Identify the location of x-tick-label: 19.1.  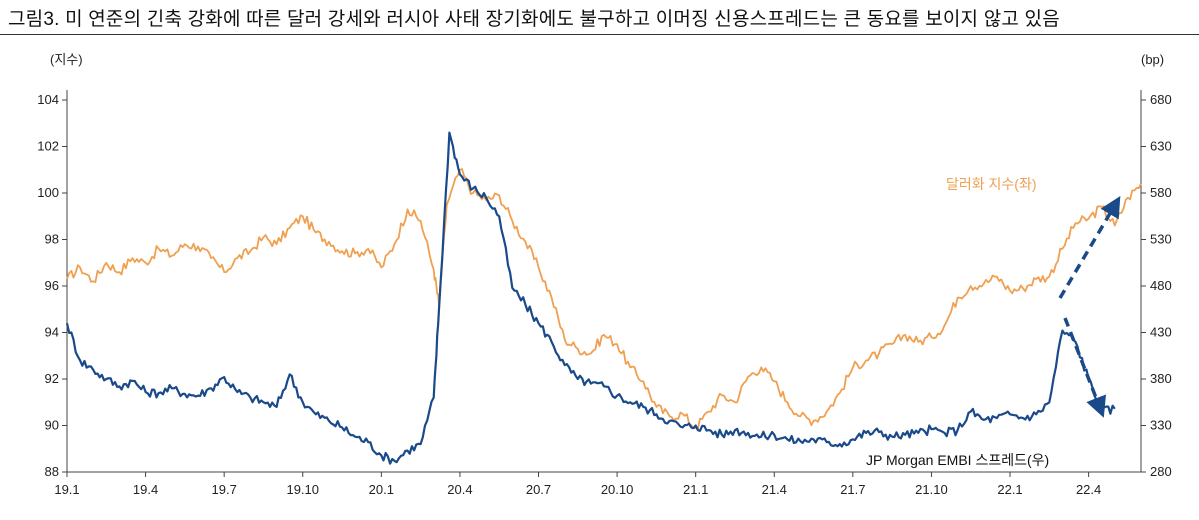
(66, 489).